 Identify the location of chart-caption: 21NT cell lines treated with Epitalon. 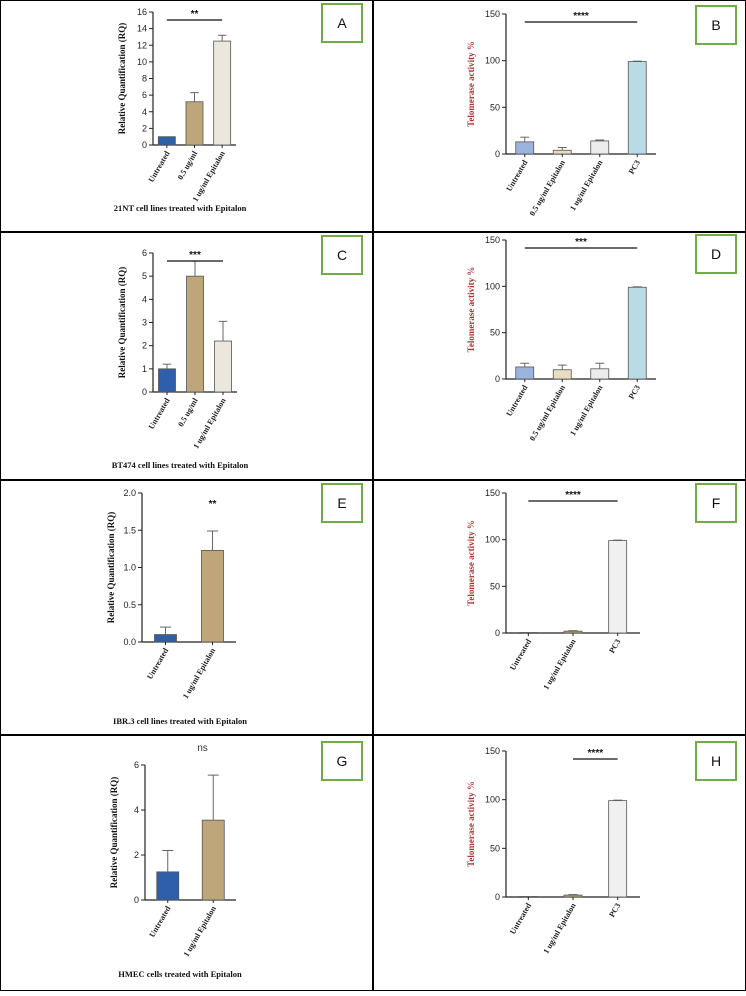
(180, 208).